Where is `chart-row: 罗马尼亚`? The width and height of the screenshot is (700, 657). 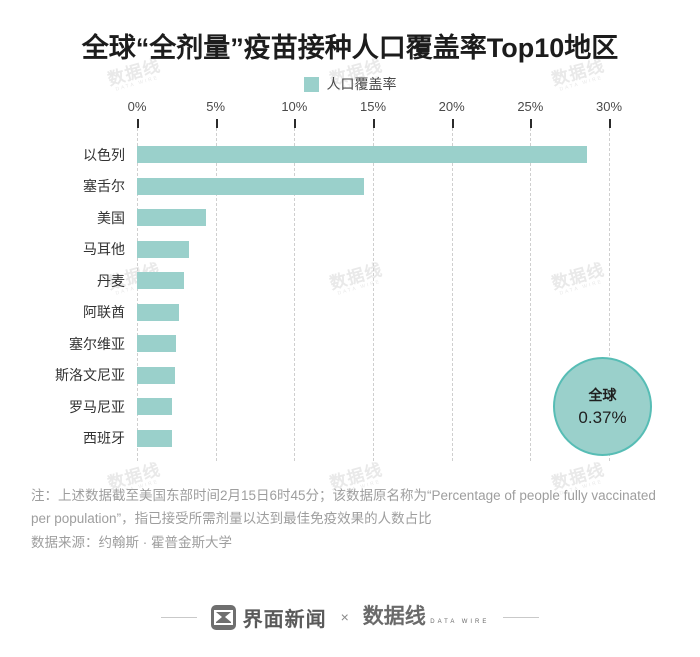
chart-row: 罗马尼亚 is located at coordinates (339, 406).